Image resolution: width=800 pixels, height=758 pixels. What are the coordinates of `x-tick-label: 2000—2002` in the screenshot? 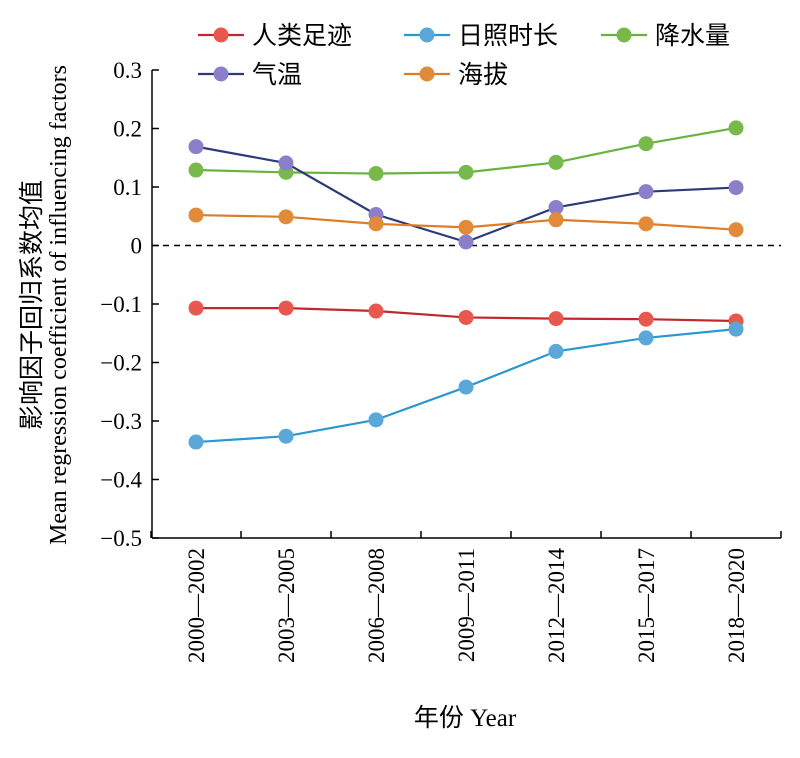 It's located at (196, 605).